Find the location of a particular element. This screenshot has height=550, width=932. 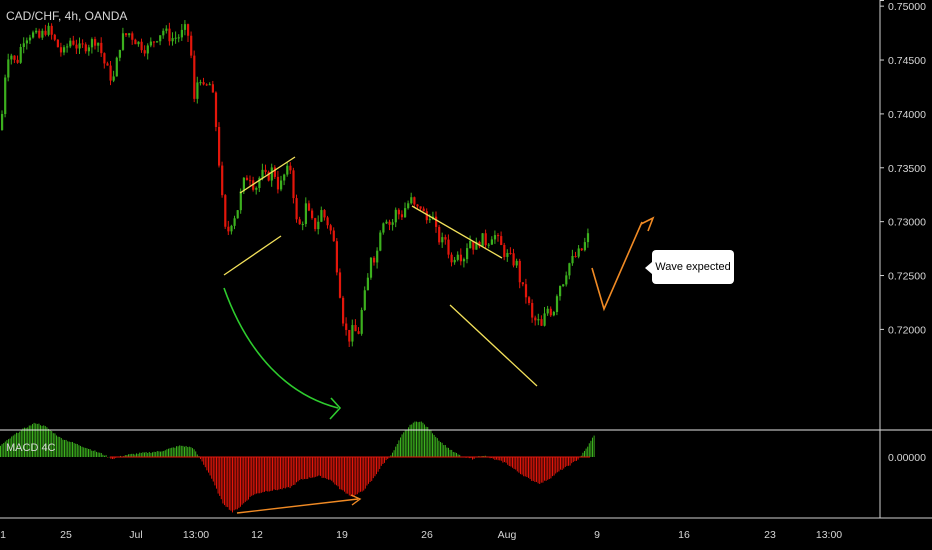

flag-upper-line is located at coordinates (267, 175).